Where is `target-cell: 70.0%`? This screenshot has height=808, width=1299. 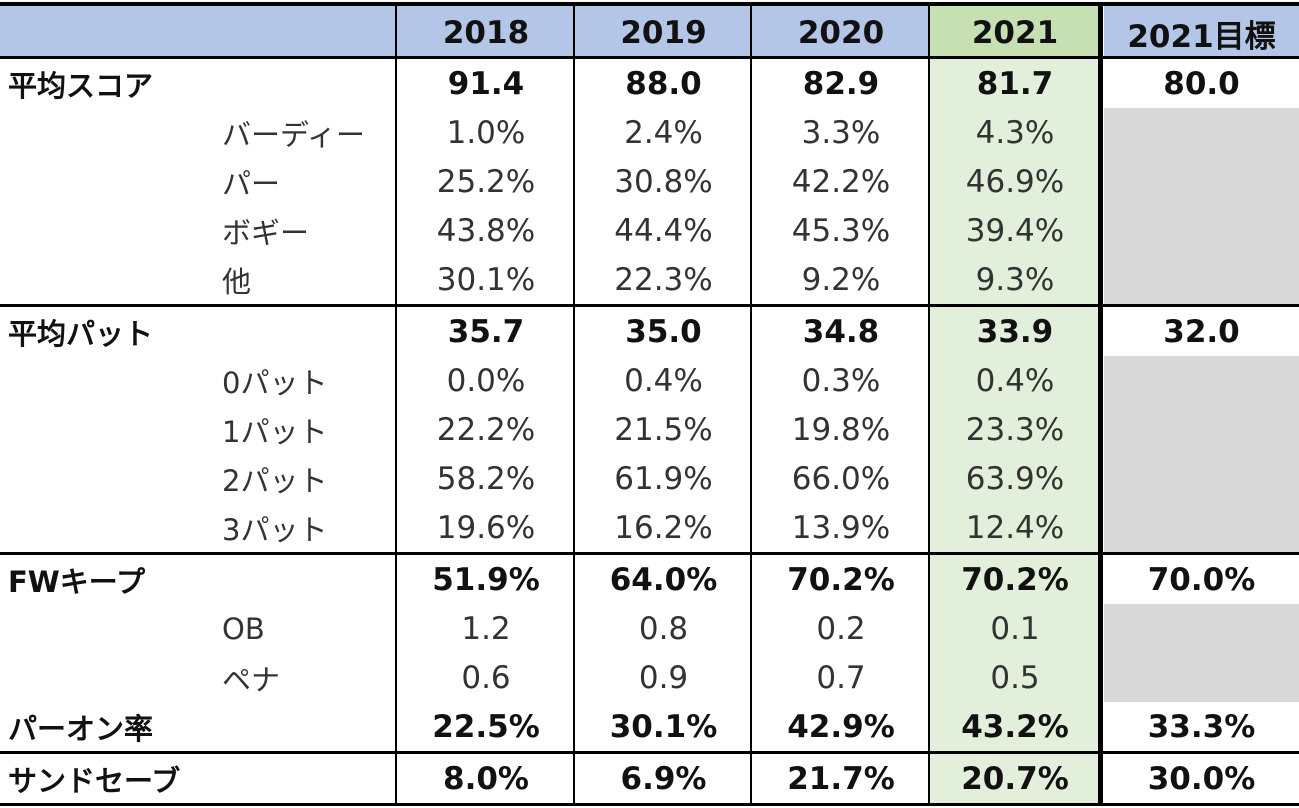
target-cell: 70.0% is located at coordinates (1201, 579).